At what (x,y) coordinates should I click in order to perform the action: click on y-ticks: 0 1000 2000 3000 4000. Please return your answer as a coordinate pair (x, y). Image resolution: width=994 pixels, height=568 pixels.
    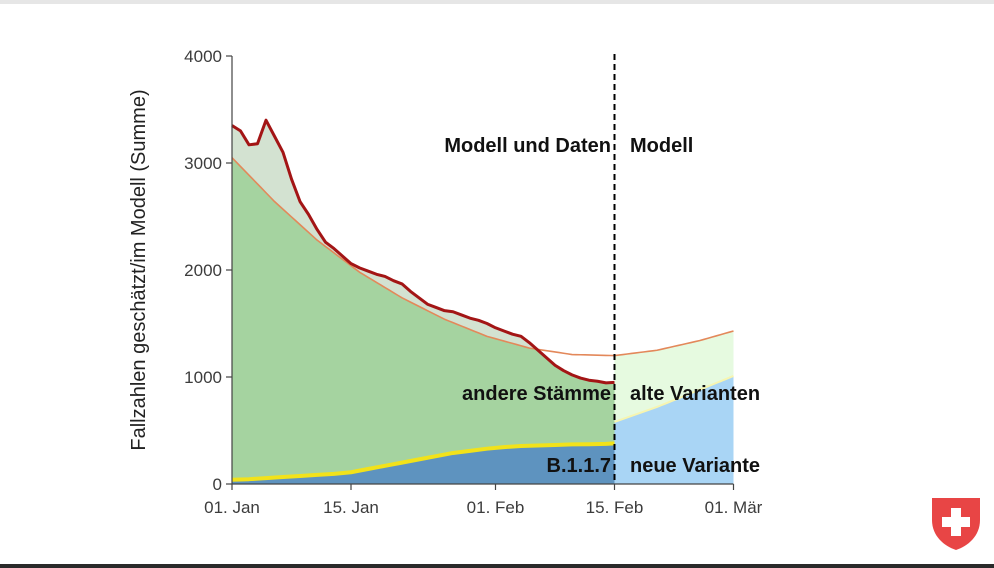
    Looking at the image, I should click on (208, 270).